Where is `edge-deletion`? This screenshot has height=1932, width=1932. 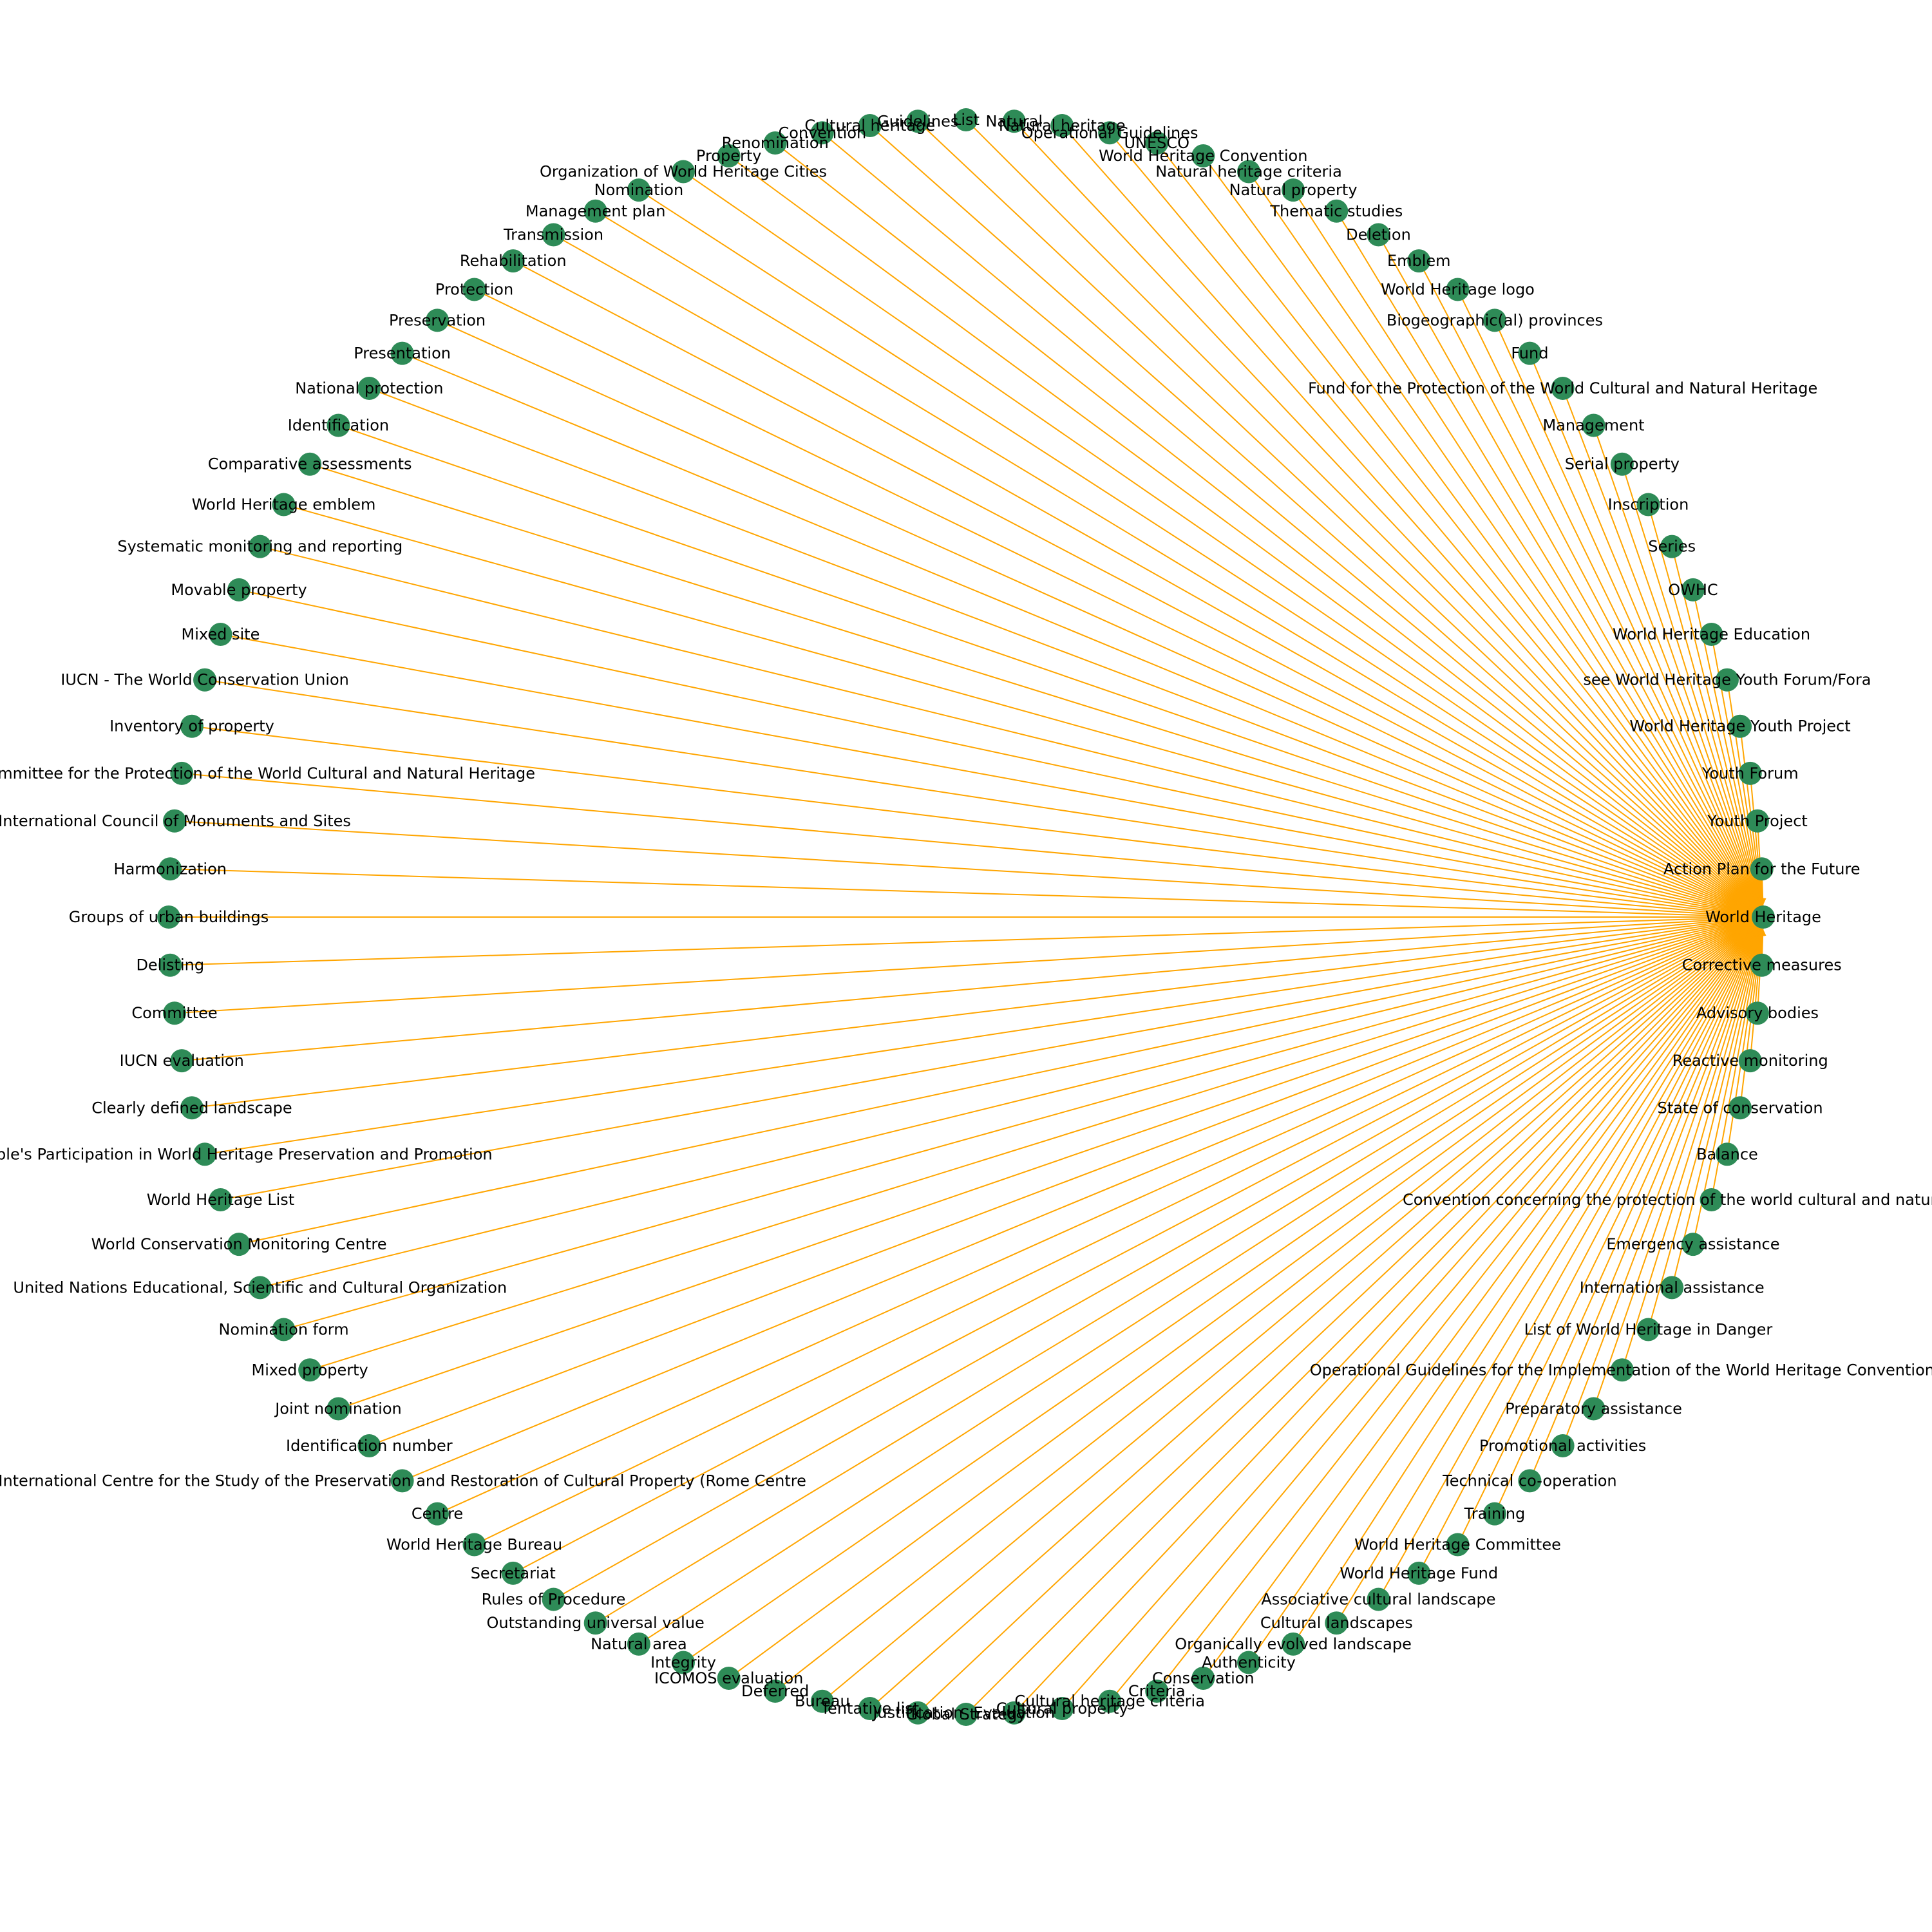
edge-deletion is located at coordinates (1568, 570).